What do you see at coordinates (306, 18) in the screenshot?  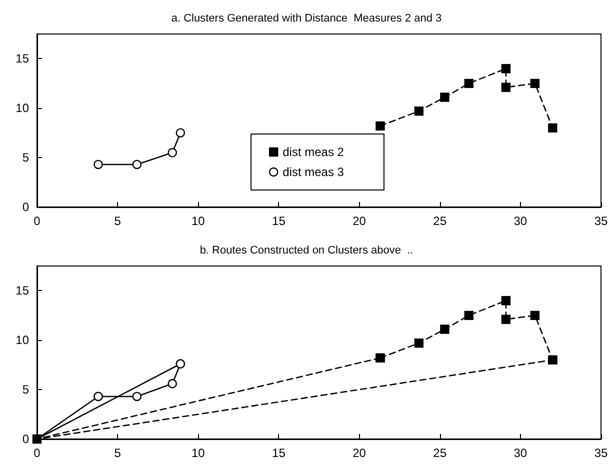 I see `chart-title: a. Clusters Generated with Distance Measures 2 and 3` at bounding box center [306, 18].